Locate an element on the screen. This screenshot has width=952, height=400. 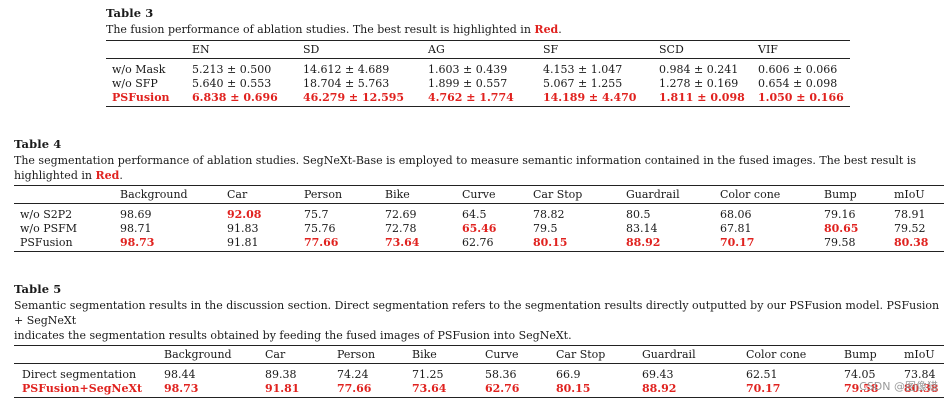
table5-col-header: Person is located at coordinates (356, 354).